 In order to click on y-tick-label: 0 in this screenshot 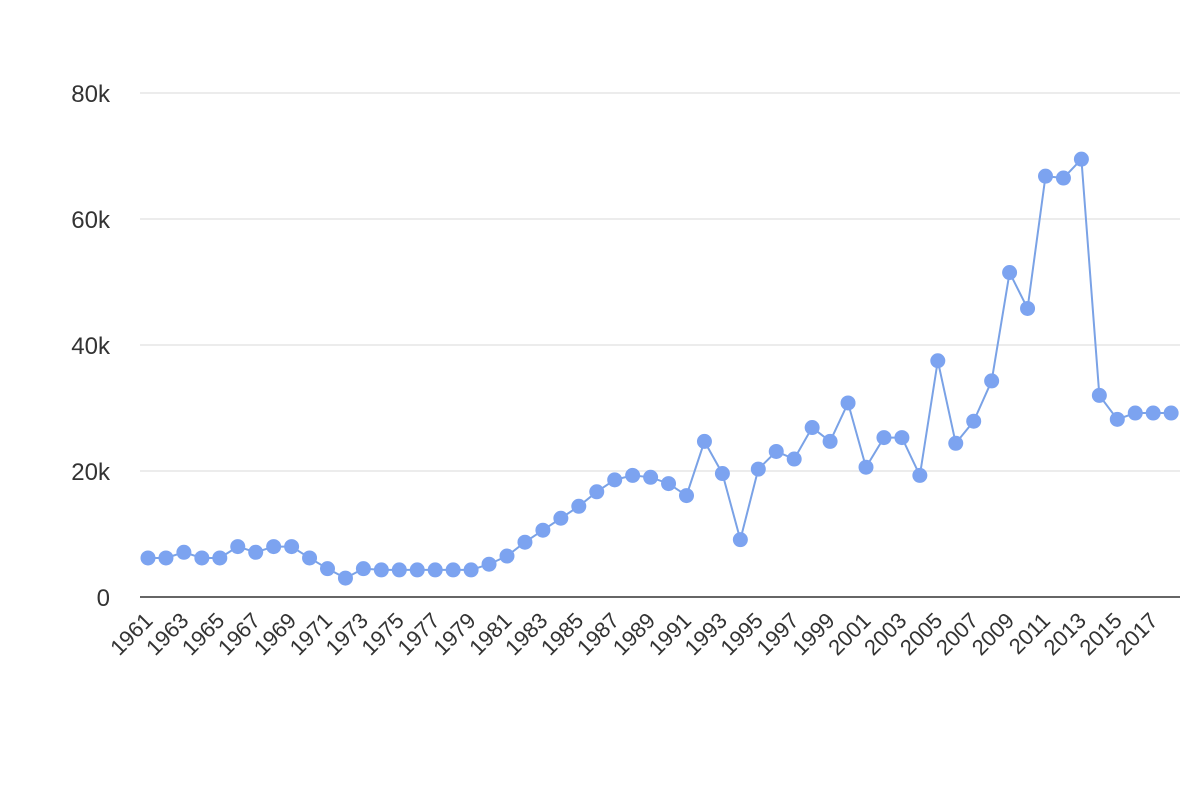, I will do `click(103, 598)`.